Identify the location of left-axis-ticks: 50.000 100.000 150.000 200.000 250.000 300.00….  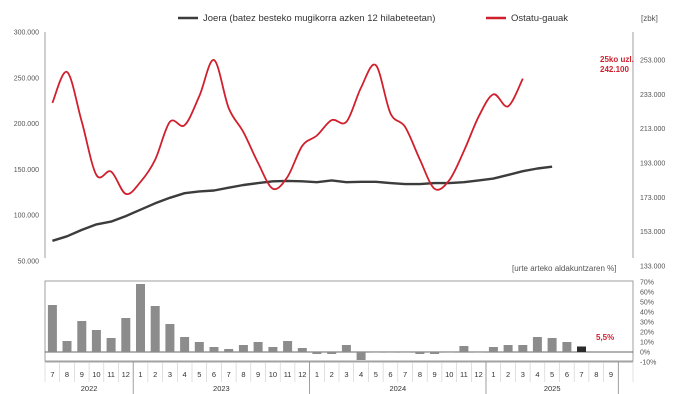
(26, 148).